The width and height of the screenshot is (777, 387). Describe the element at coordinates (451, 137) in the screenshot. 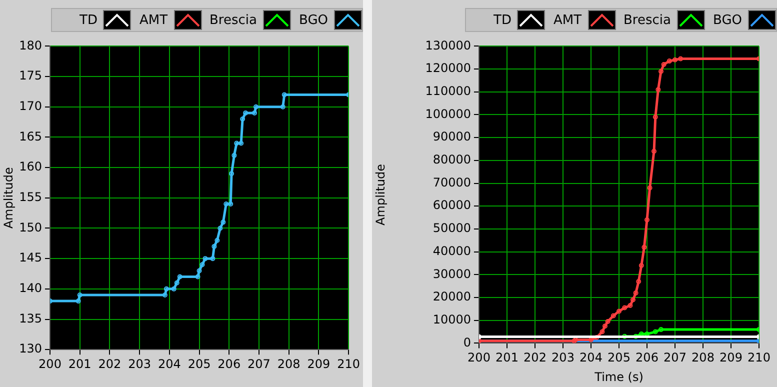

I see `y-tick-label: 90000` at that location.